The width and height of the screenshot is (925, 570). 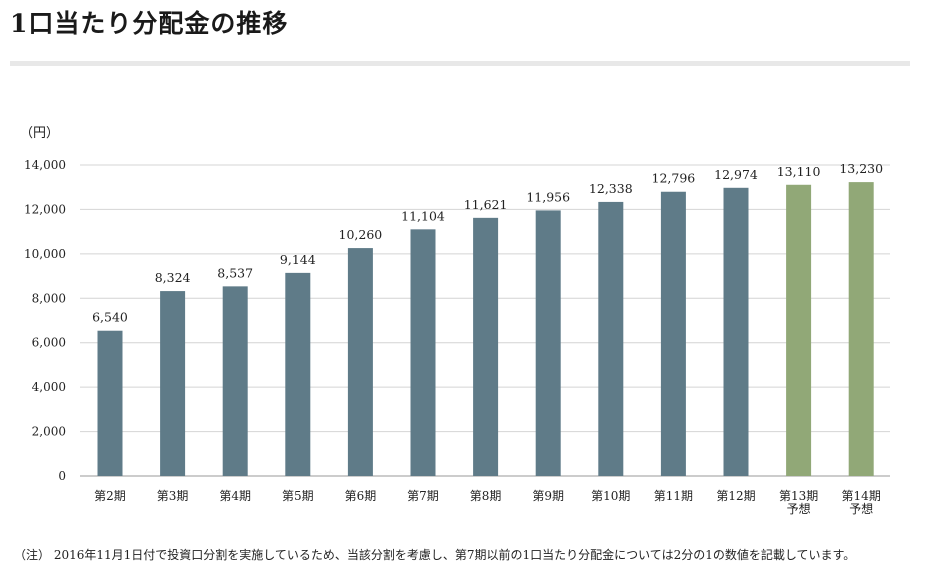 I want to click on bar-value-label: 12,338, so click(x=611, y=188).